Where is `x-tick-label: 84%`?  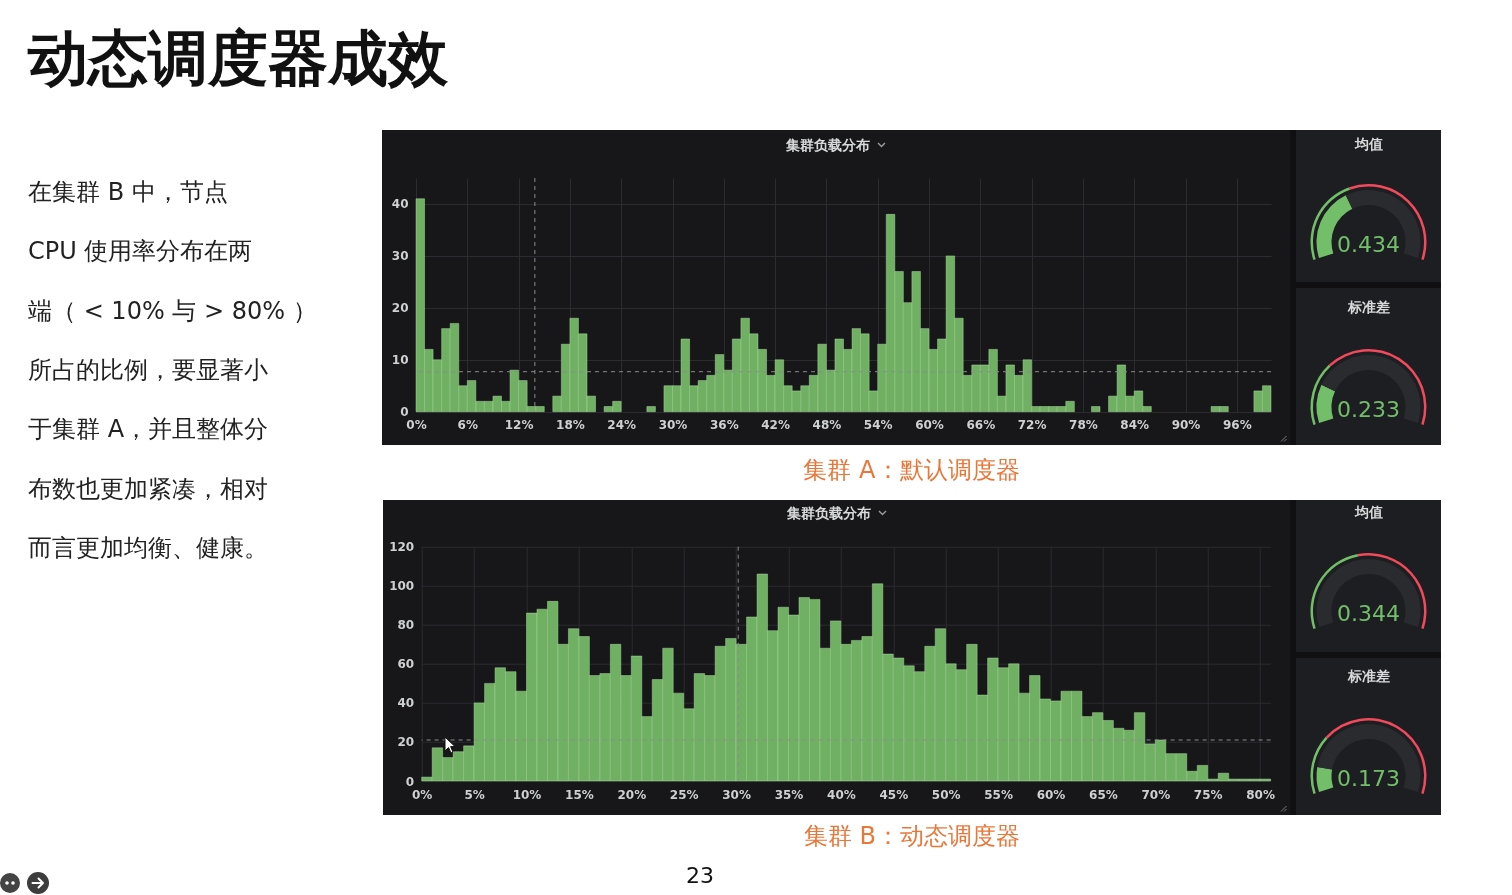 x-tick-label: 84% is located at coordinates (1135, 425).